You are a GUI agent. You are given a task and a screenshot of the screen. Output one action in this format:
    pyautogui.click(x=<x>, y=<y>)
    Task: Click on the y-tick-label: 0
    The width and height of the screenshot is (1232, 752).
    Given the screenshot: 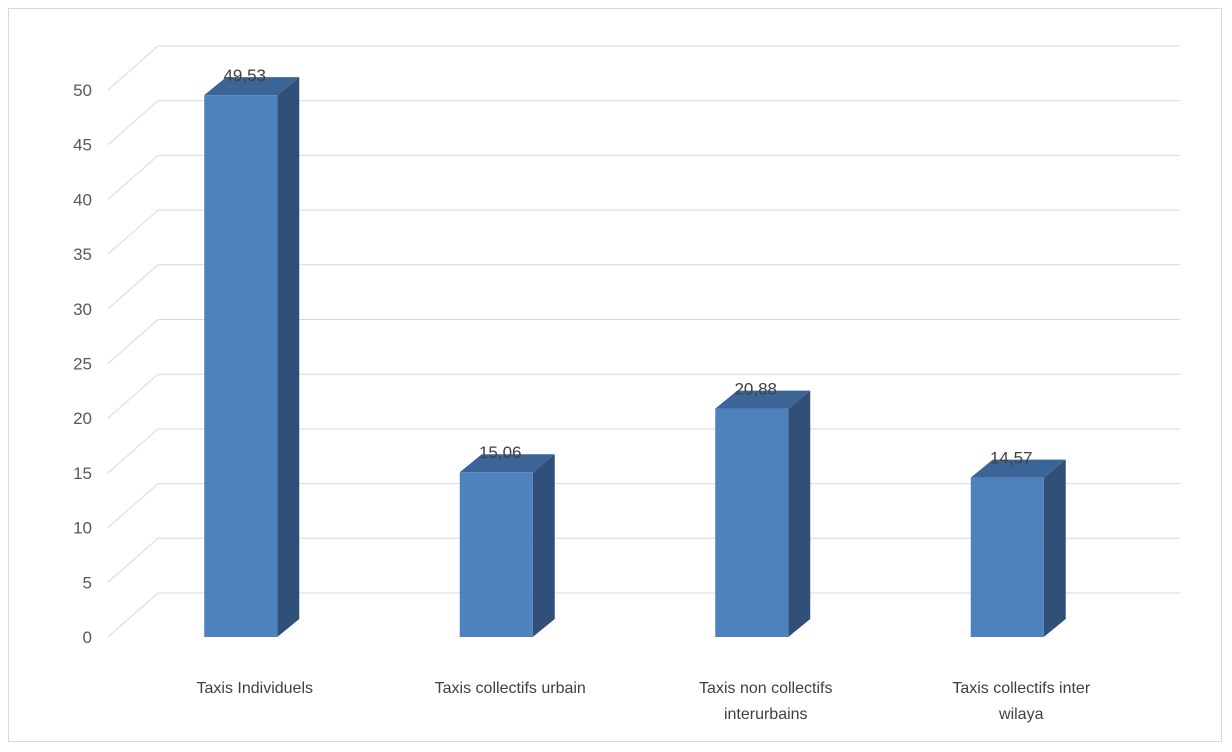 What is the action you would take?
    pyautogui.click(x=87, y=637)
    